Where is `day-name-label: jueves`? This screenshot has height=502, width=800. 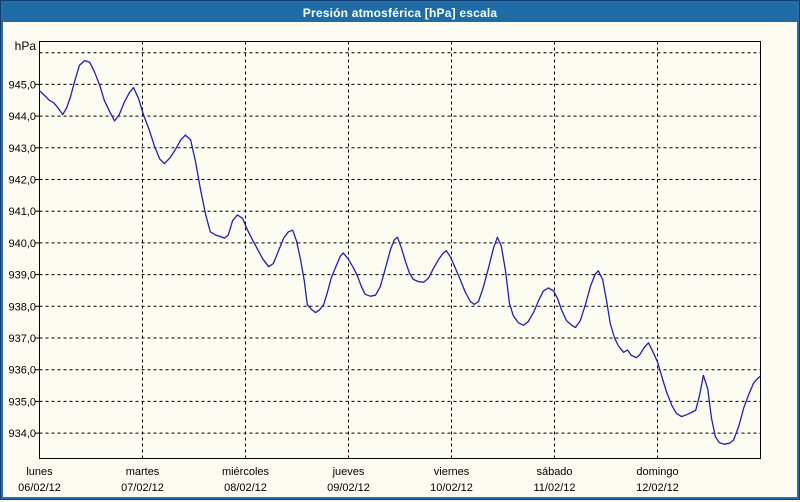
day-name-label: jueves is located at coordinates (348, 472).